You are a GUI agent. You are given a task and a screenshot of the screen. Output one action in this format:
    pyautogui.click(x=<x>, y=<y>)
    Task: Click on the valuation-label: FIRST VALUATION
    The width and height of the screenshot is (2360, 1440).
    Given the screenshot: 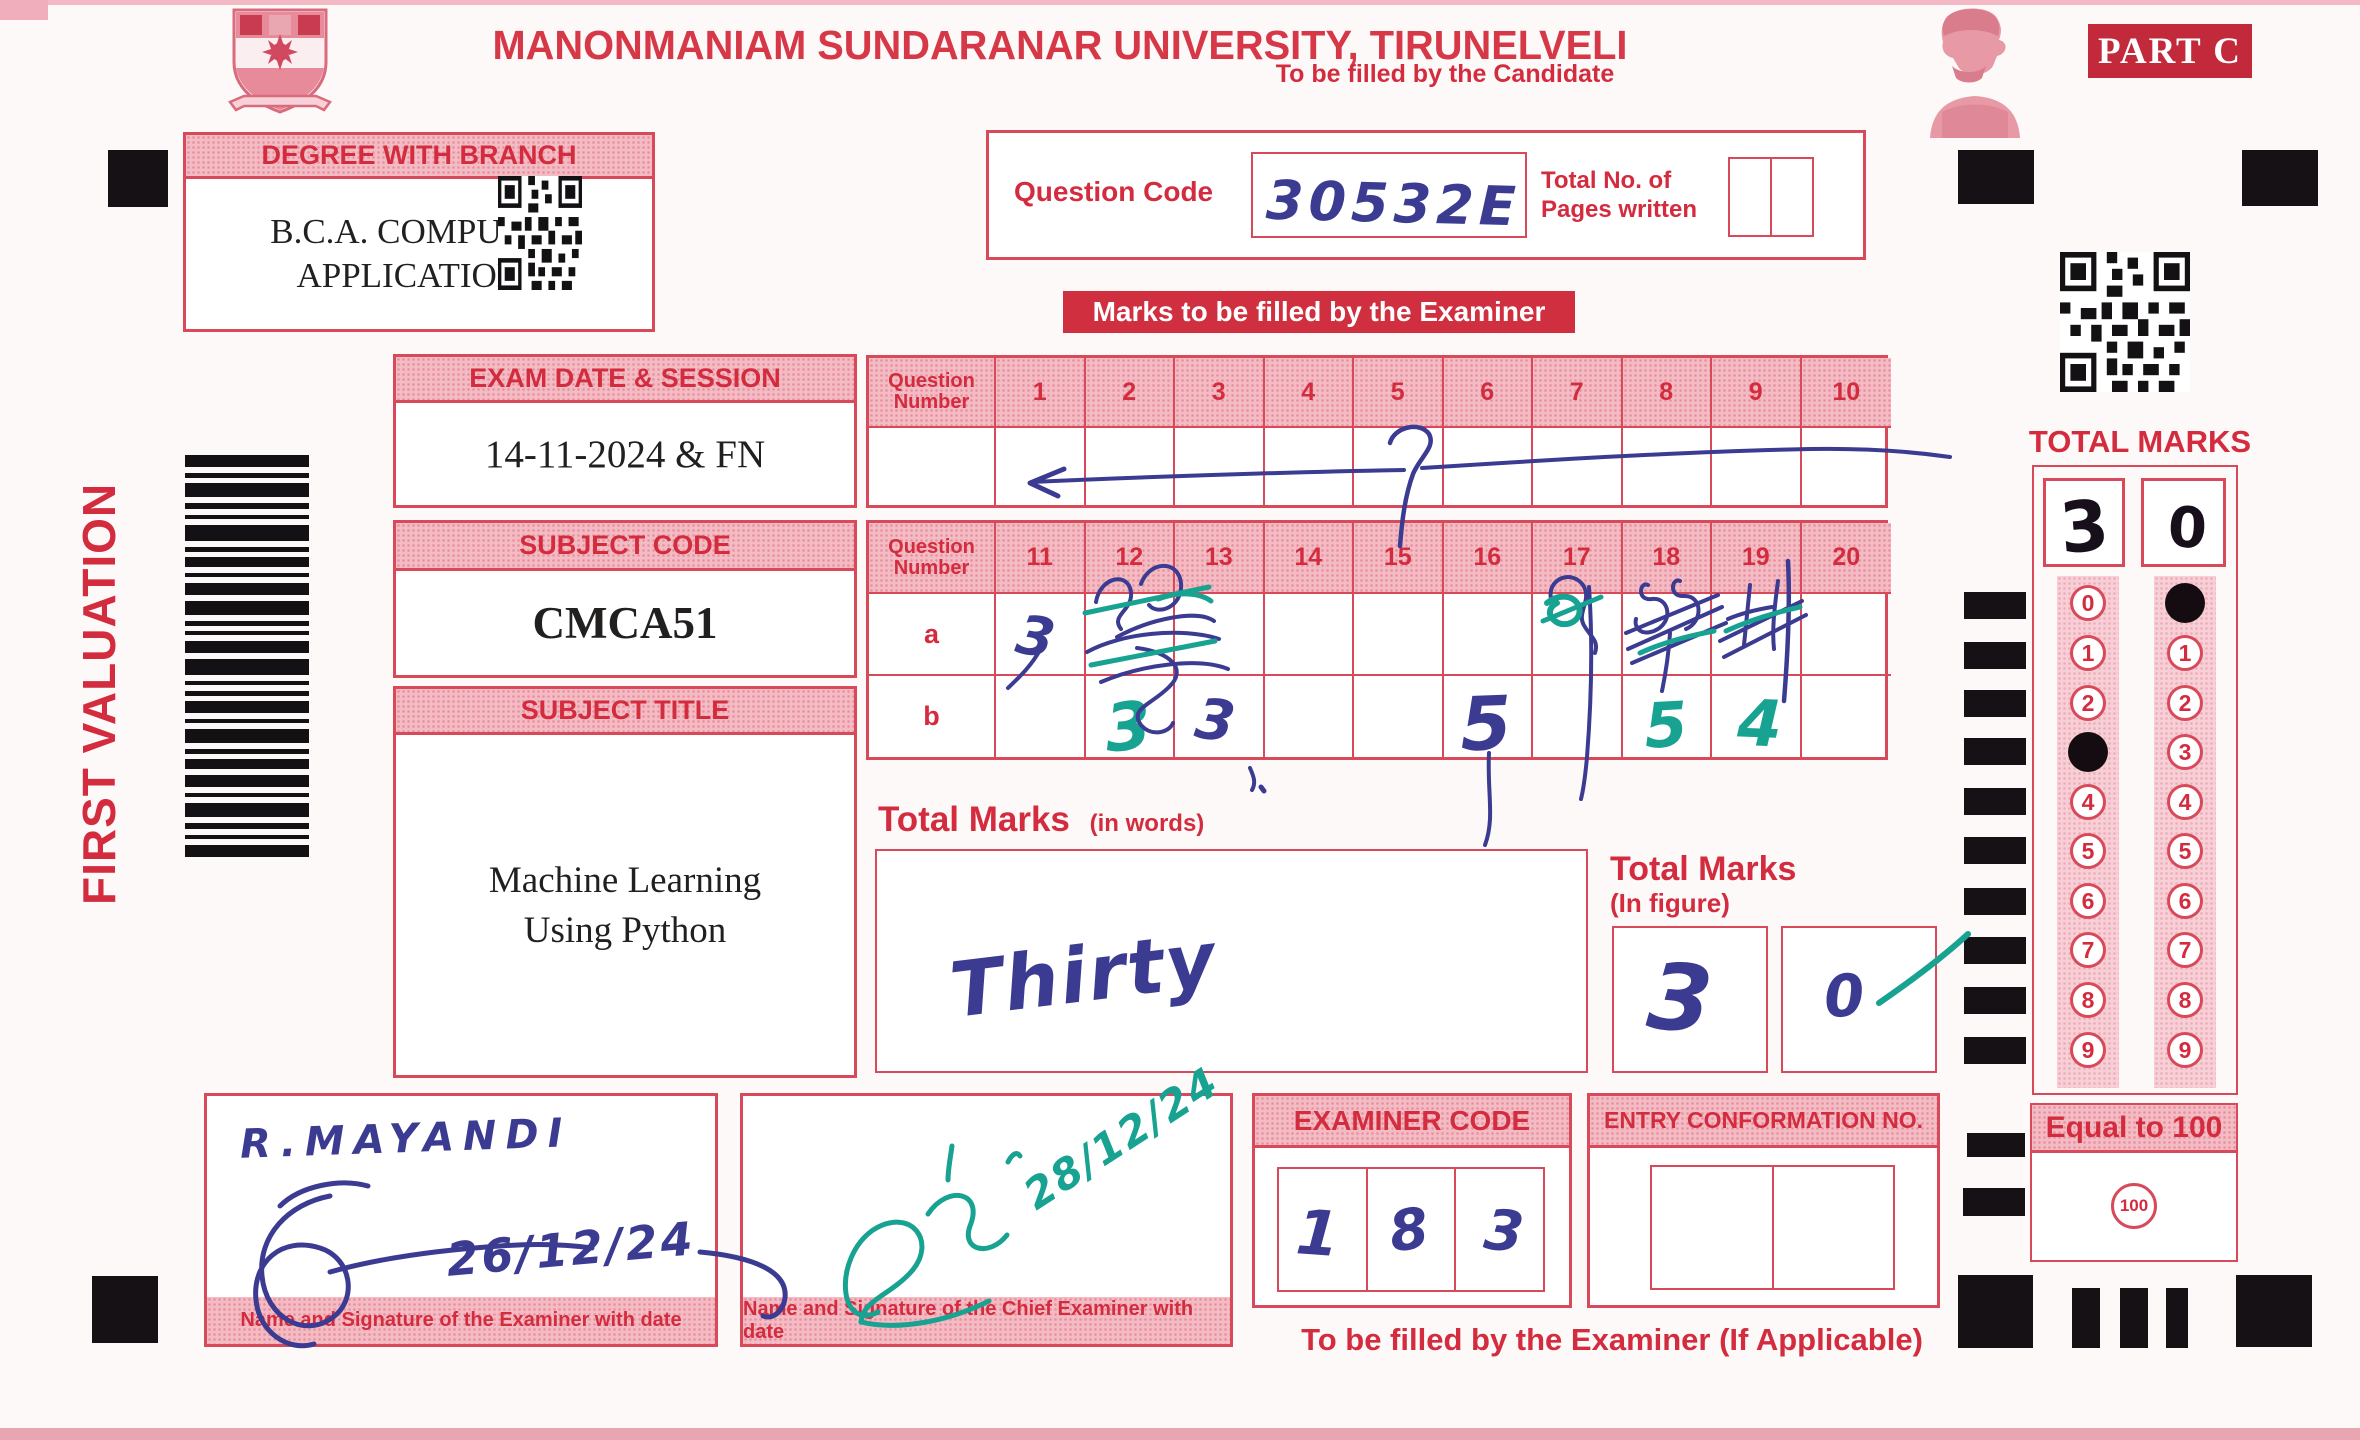 What is the action you would take?
    pyautogui.click(x=99, y=693)
    